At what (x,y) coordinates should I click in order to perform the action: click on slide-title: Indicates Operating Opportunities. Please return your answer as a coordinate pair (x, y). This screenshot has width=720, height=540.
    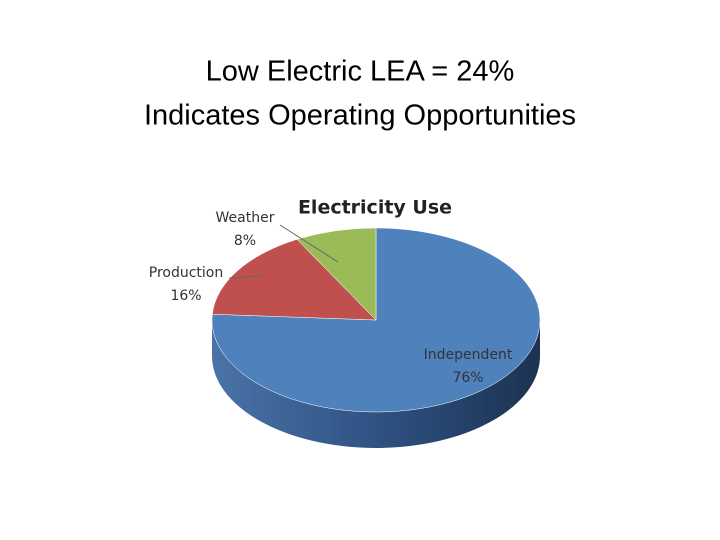
    Looking at the image, I should click on (360, 116).